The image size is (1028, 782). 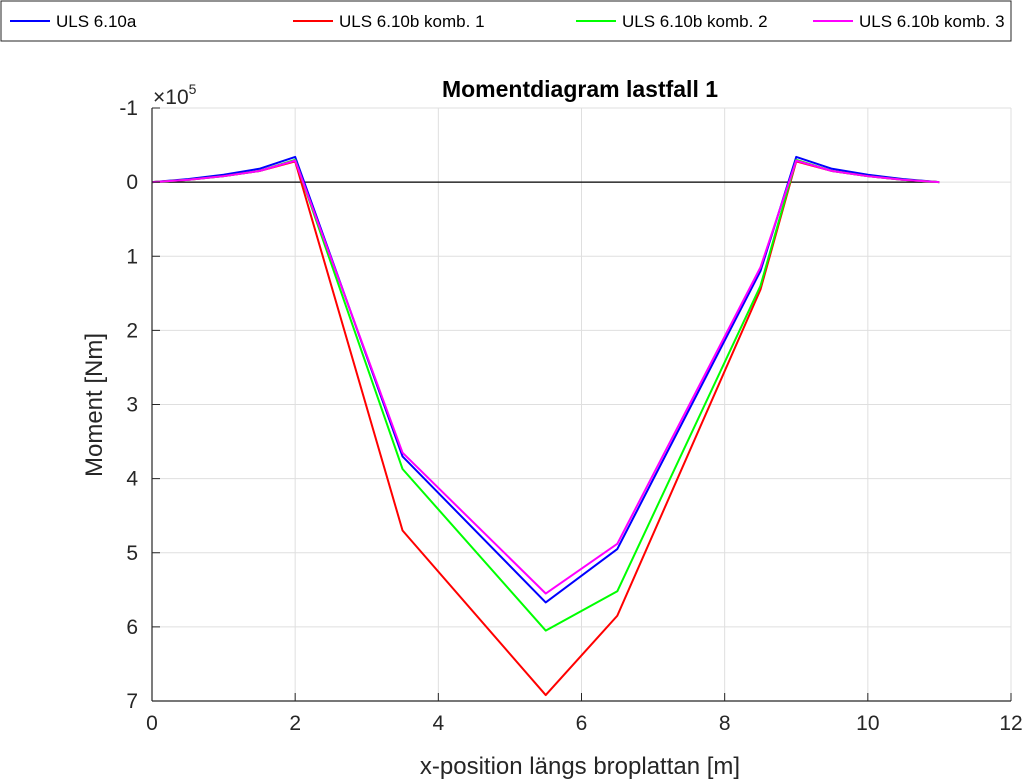 What do you see at coordinates (128, 108) in the screenshot?
I see `y-tick-label: -1` at bounding box center [128, 108].